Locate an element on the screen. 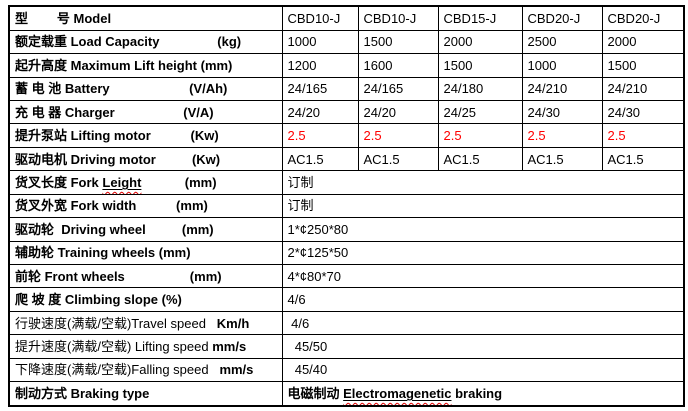  row-label: 行驶速度(满载/空载)Travel speed Km/h is located at coordinates (145, 323).